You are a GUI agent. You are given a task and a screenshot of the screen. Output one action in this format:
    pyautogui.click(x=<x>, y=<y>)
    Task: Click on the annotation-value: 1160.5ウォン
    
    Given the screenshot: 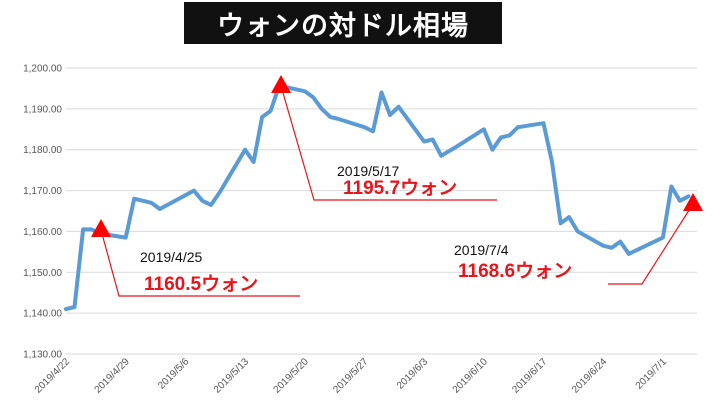 What is the action you would take?
    pyautogui.click(x=201, y=284)
    